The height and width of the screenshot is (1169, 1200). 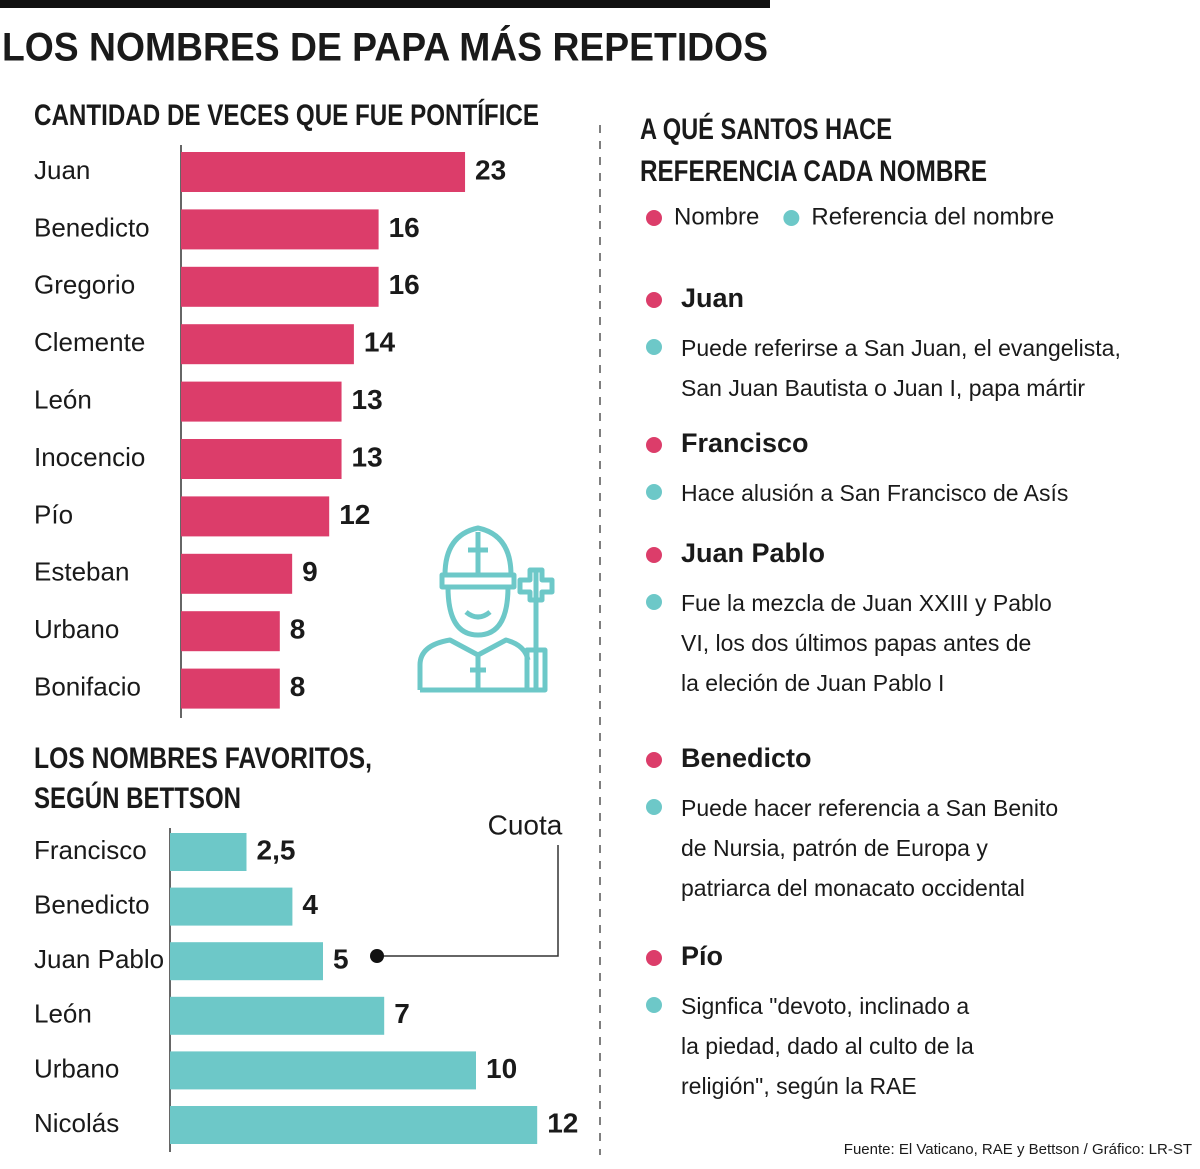 I want to click on ref-text: VI, los dos últimos papas antes de, so click(x=856, y=643).